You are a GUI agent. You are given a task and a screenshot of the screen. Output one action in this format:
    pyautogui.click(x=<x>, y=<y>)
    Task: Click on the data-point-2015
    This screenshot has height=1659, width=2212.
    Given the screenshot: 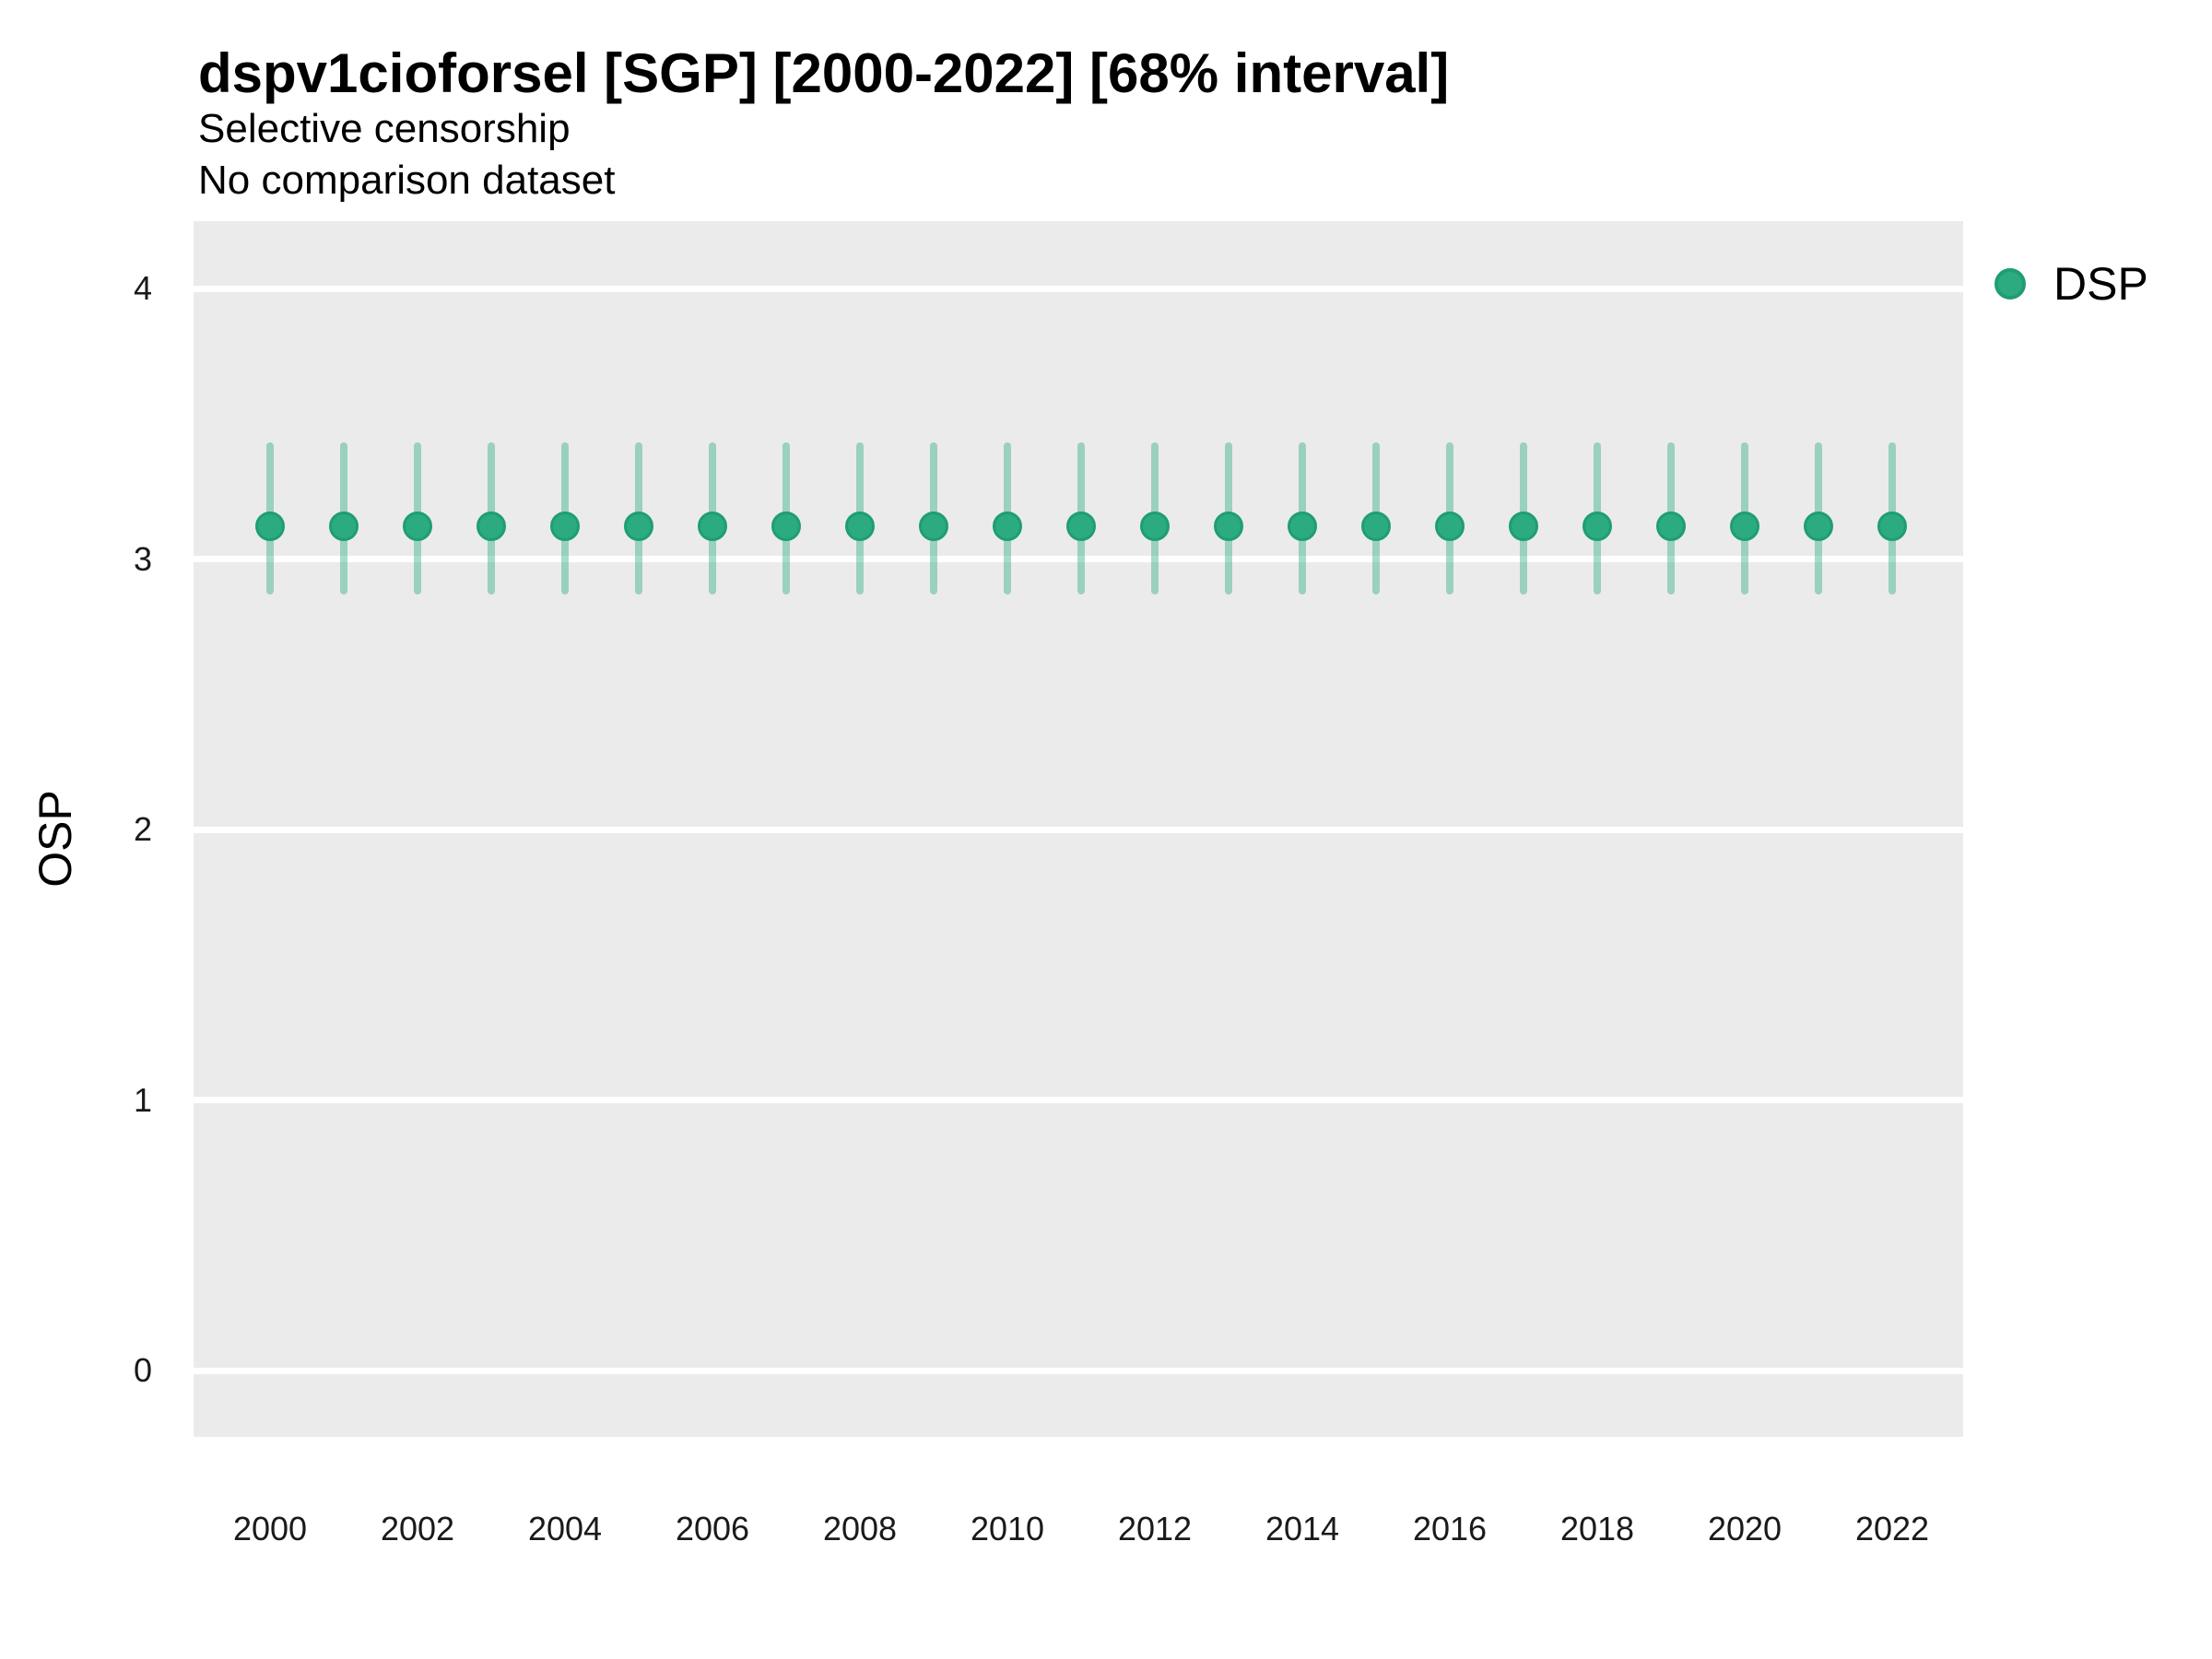 What is the action you would take?
    pyautogui.click(x=1376, y=527)
    